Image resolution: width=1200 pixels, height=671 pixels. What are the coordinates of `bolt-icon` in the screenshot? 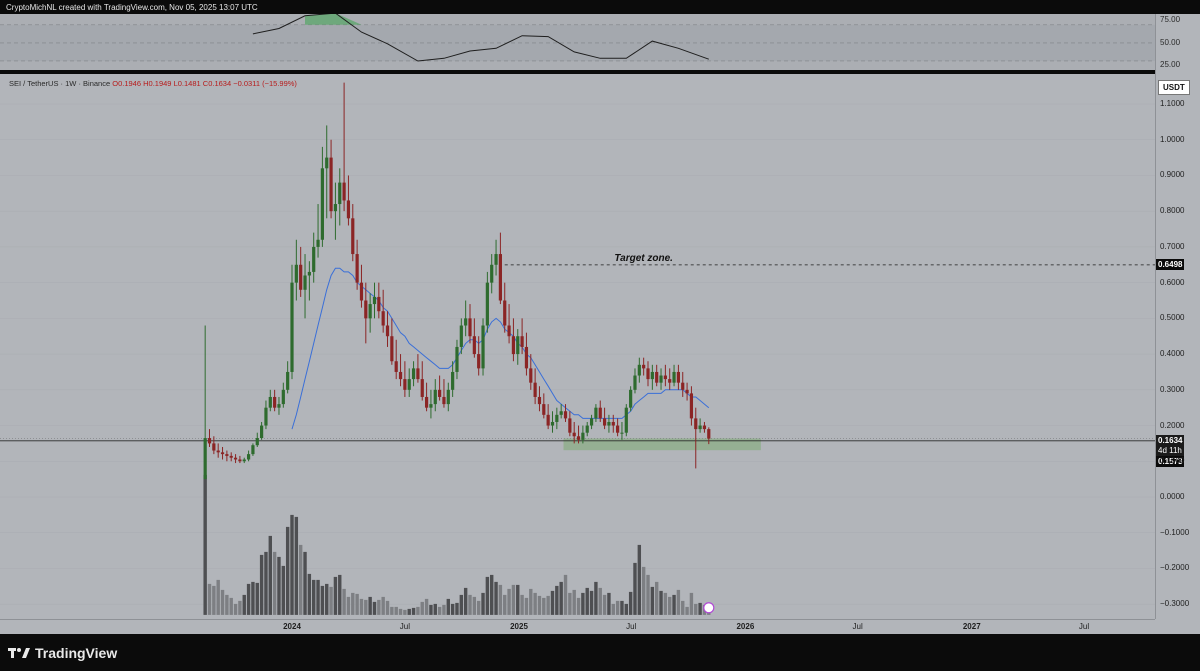 It's located at (709, 608).